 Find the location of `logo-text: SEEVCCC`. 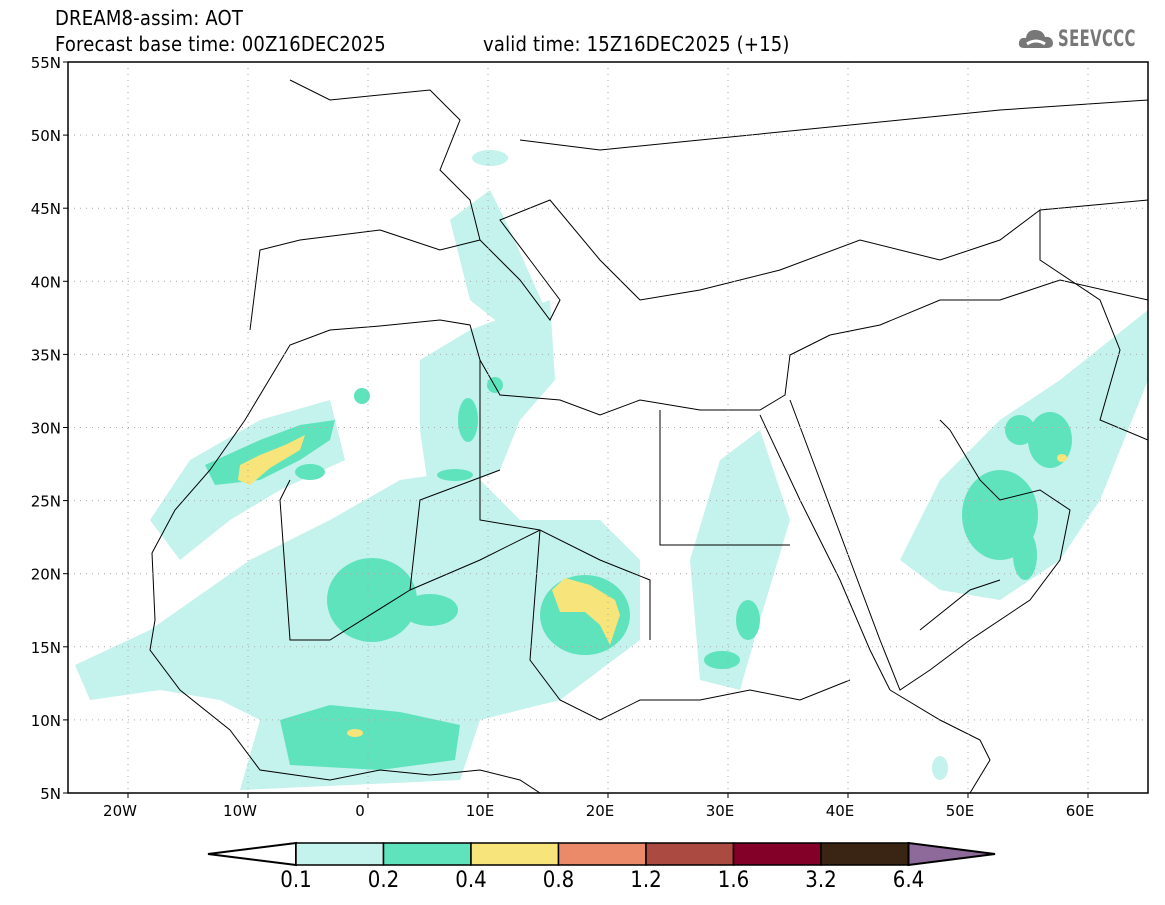

logo-text: SEEVCCC is located at coordinates (1097, 39).